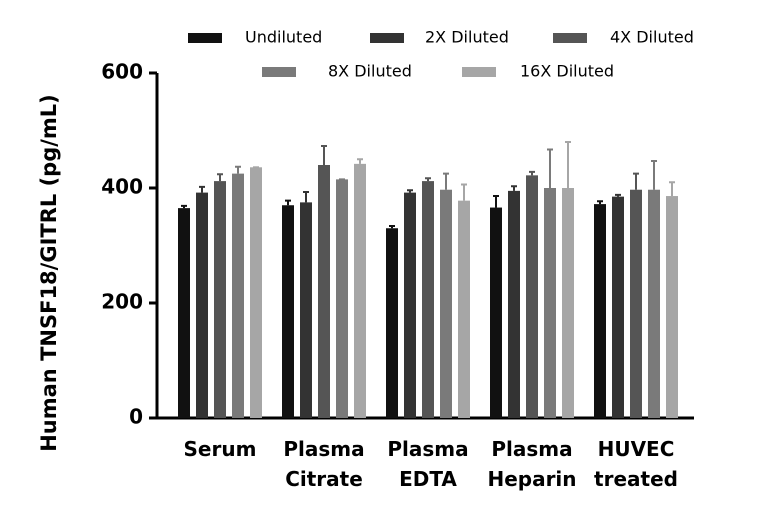 Image resolution: width=768 pixels, height=518 pixels. I want to click on y-tick-label: 400, so click(122, 187).